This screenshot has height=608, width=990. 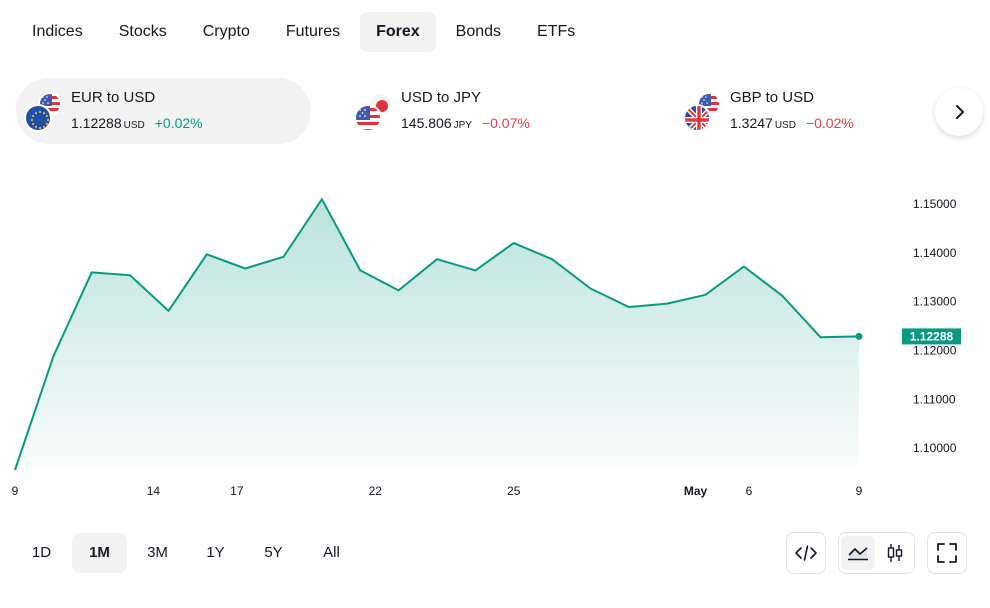 I want to click on range-all: All, so click(x=331, y=552).